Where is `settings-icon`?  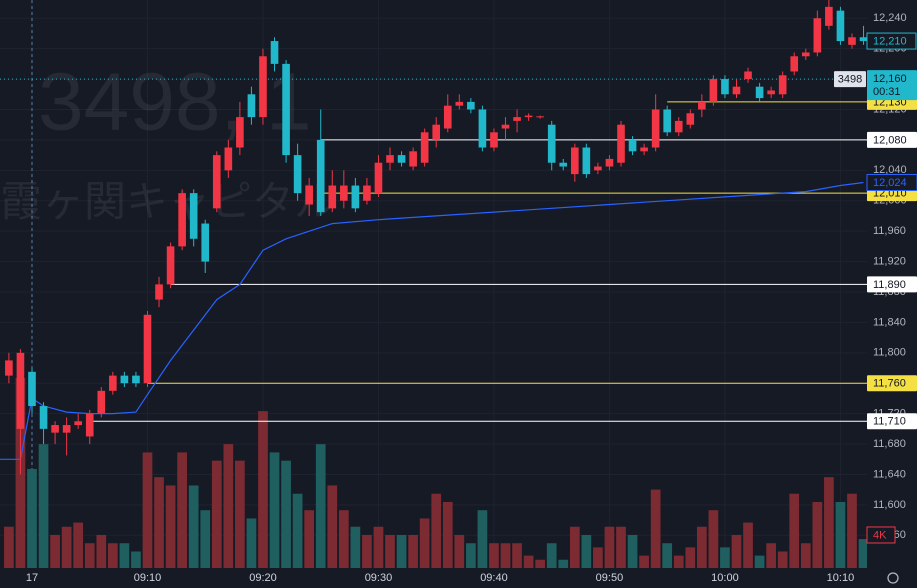 settings-icon is located at coordinates (893, 578).